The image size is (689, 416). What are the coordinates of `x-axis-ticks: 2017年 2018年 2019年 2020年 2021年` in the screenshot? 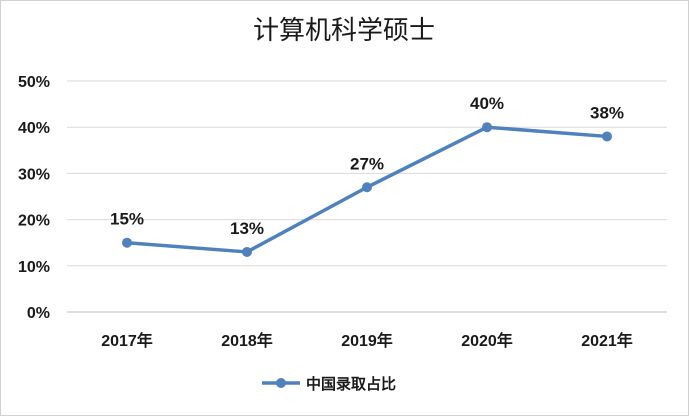 It's located at (367, 340).